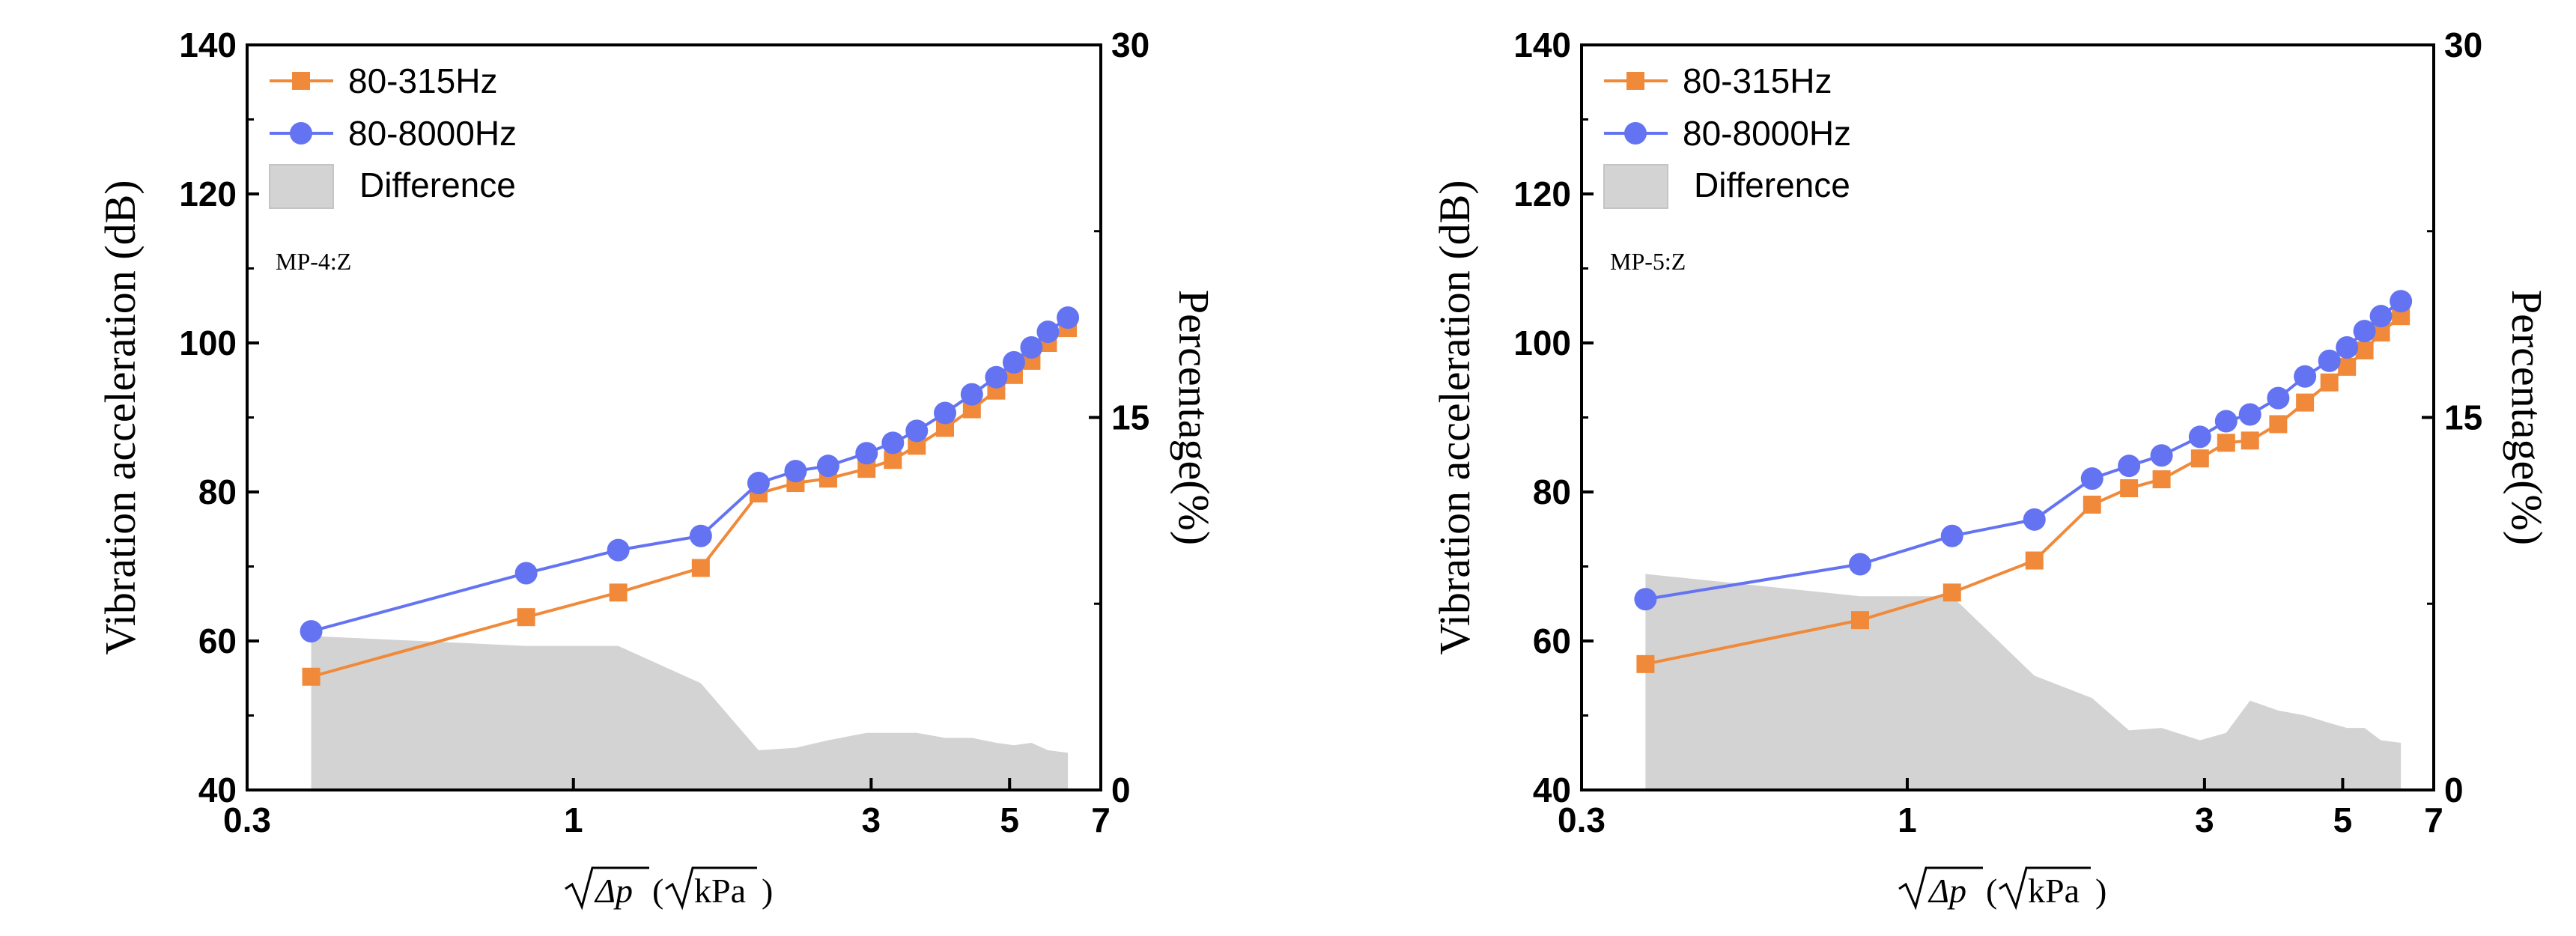  What do you see at coordinates (1648, 261) in the screenshot?
I see `panel-annotation: MP-5:Z` at bounding box center [1648, 261].